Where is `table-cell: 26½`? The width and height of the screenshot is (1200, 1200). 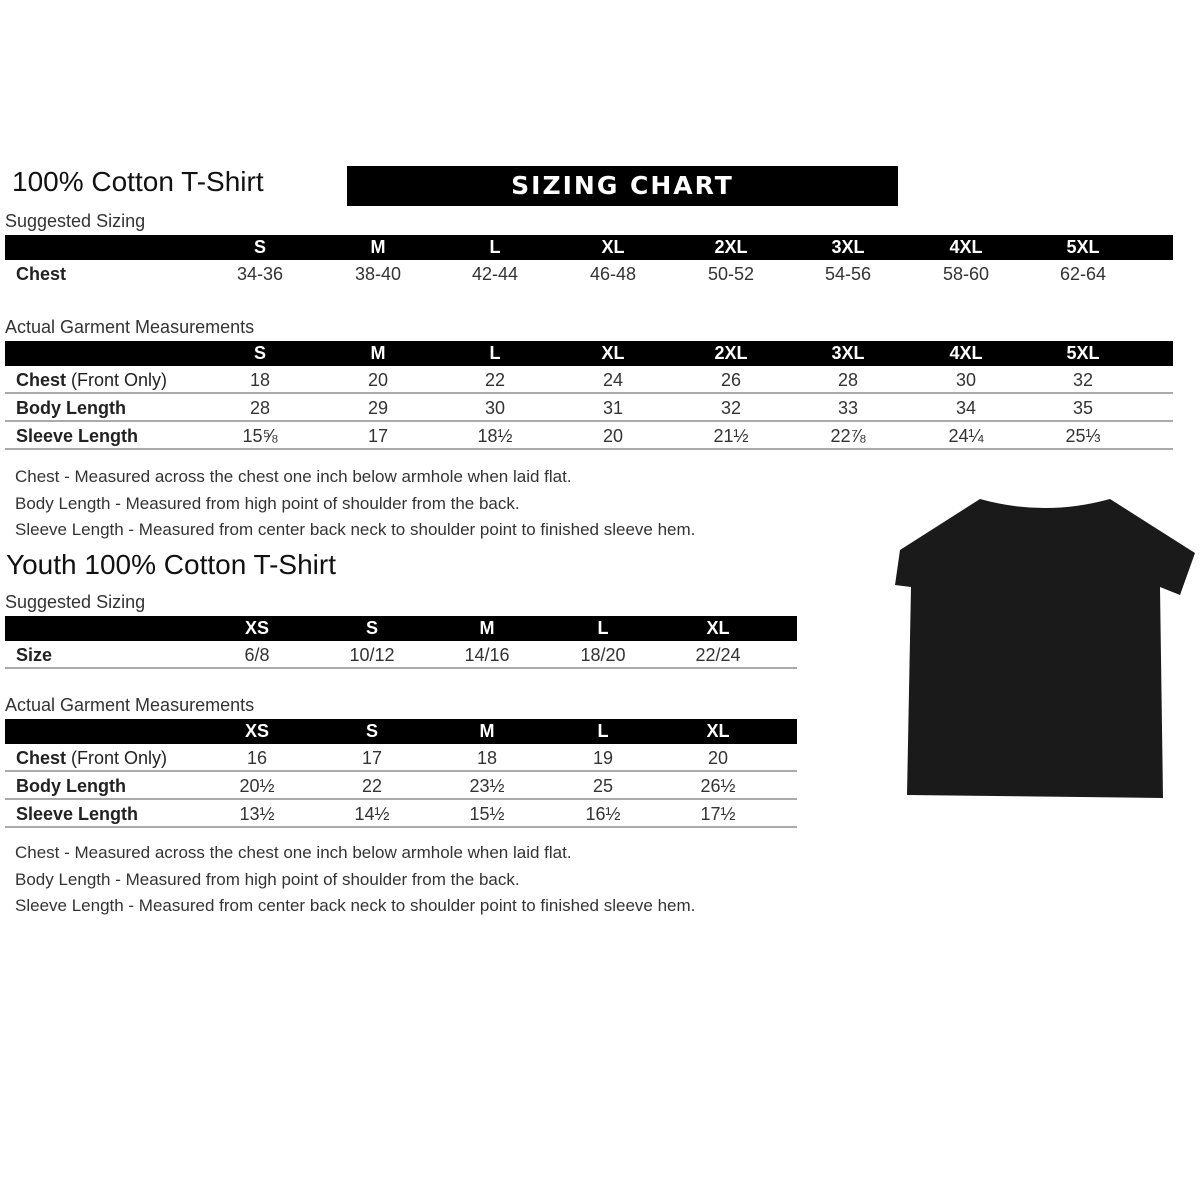 table-cell: 26½ is located at coordinates (718, 786).